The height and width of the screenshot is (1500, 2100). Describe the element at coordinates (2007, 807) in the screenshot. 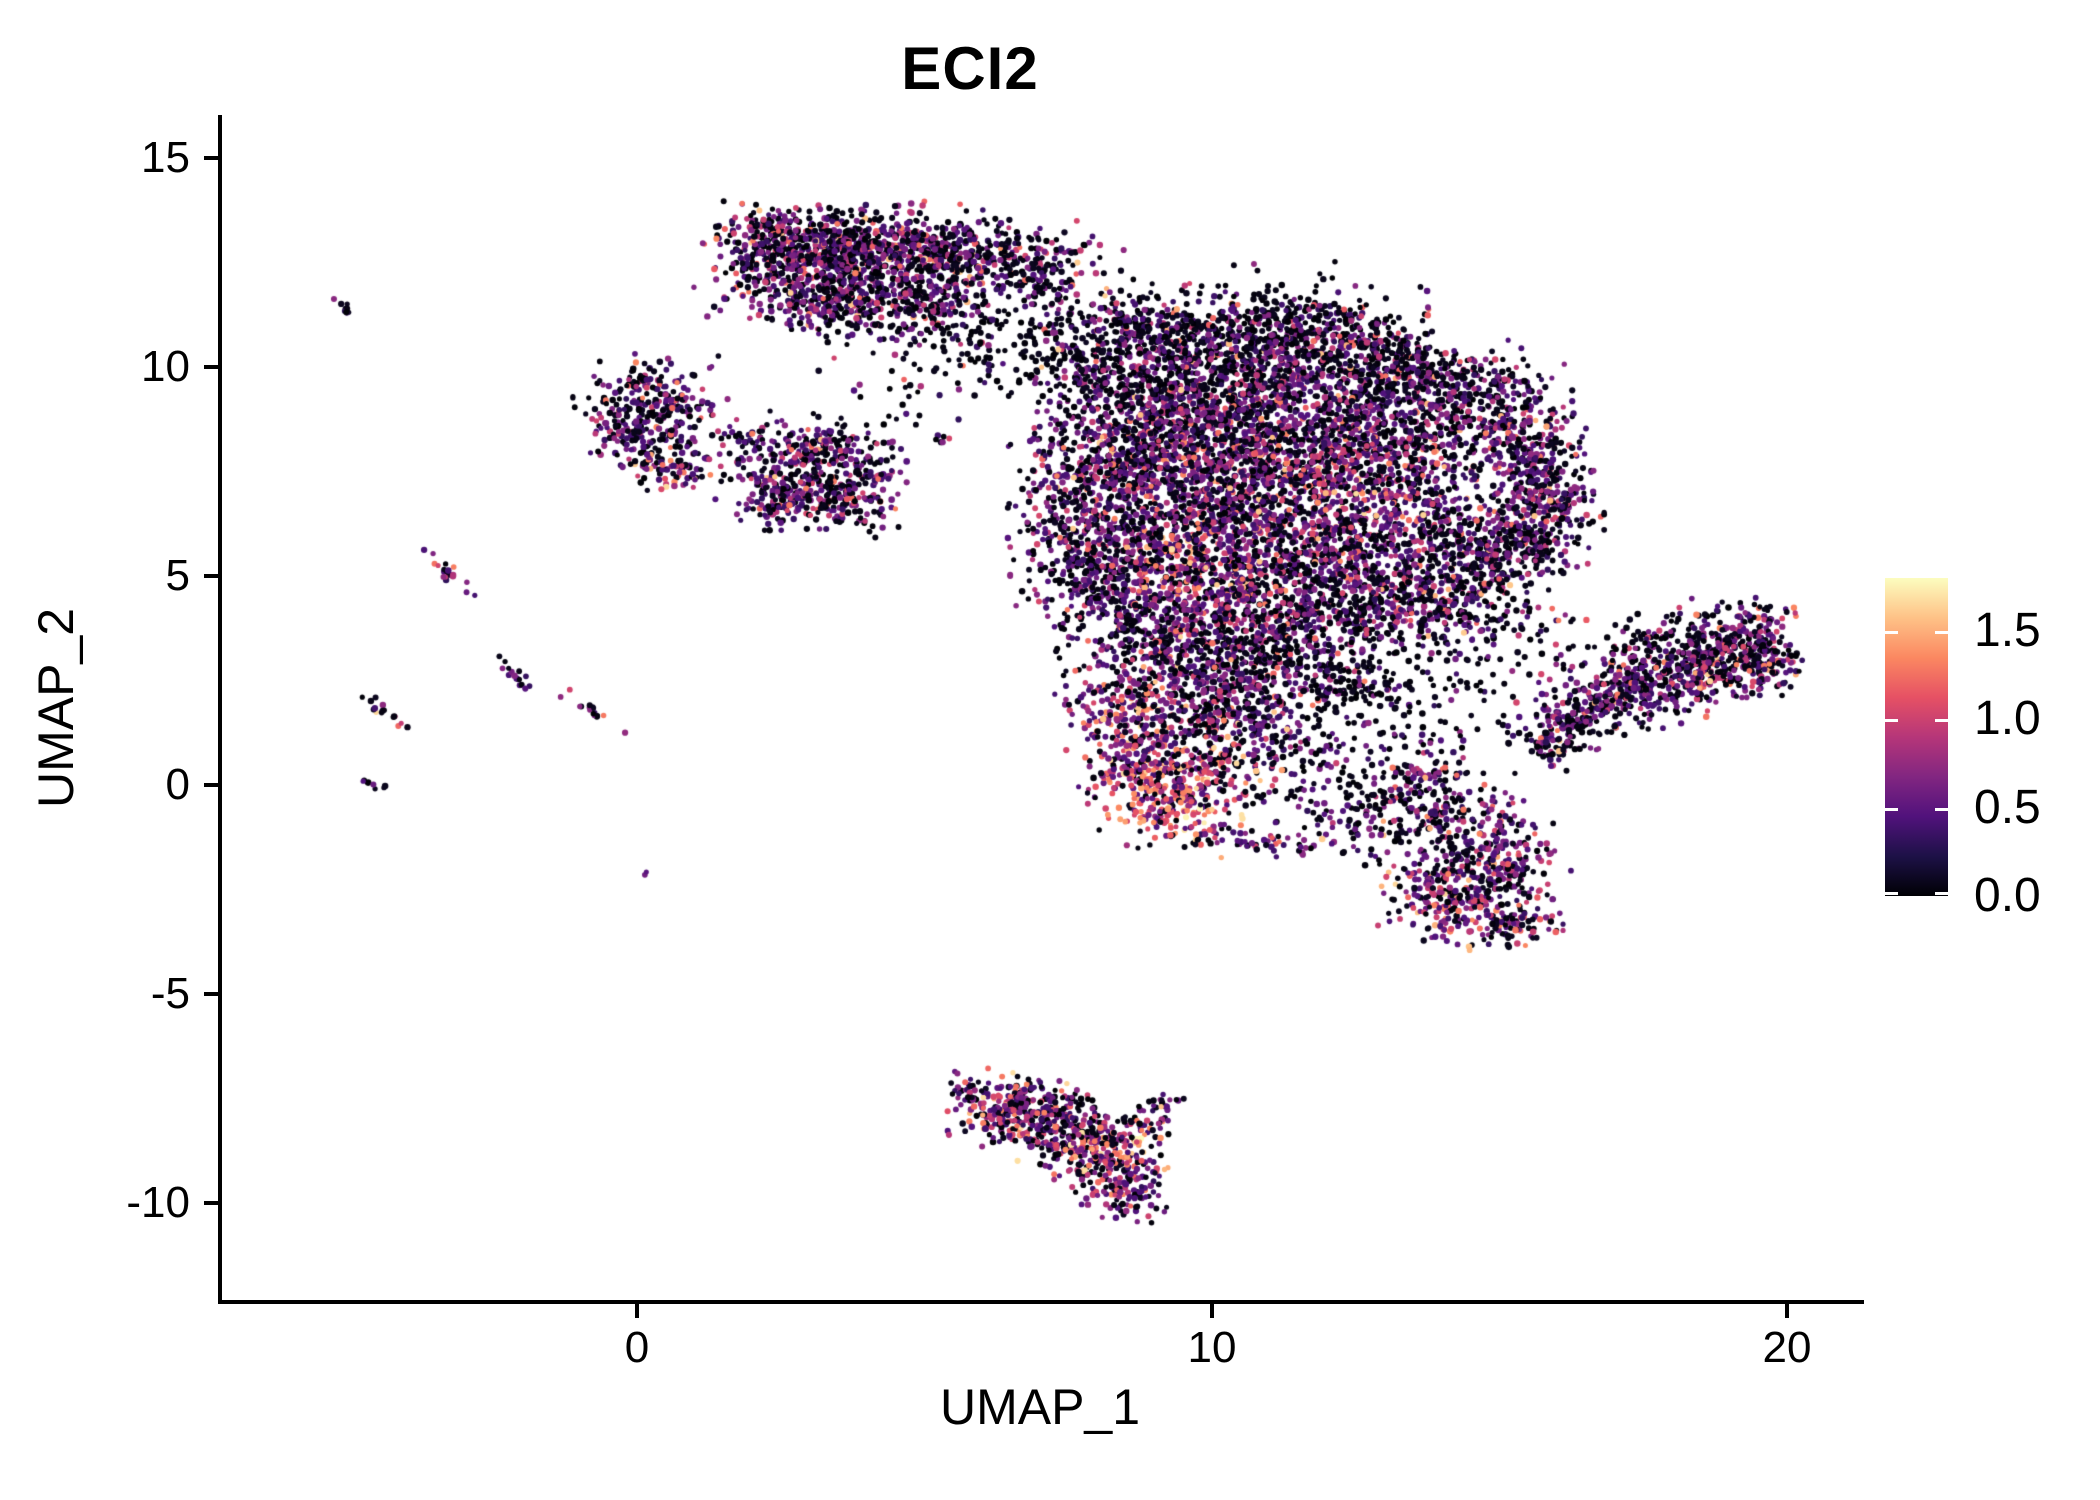

I see `colorbar-tick-label: 0.5` at that location.